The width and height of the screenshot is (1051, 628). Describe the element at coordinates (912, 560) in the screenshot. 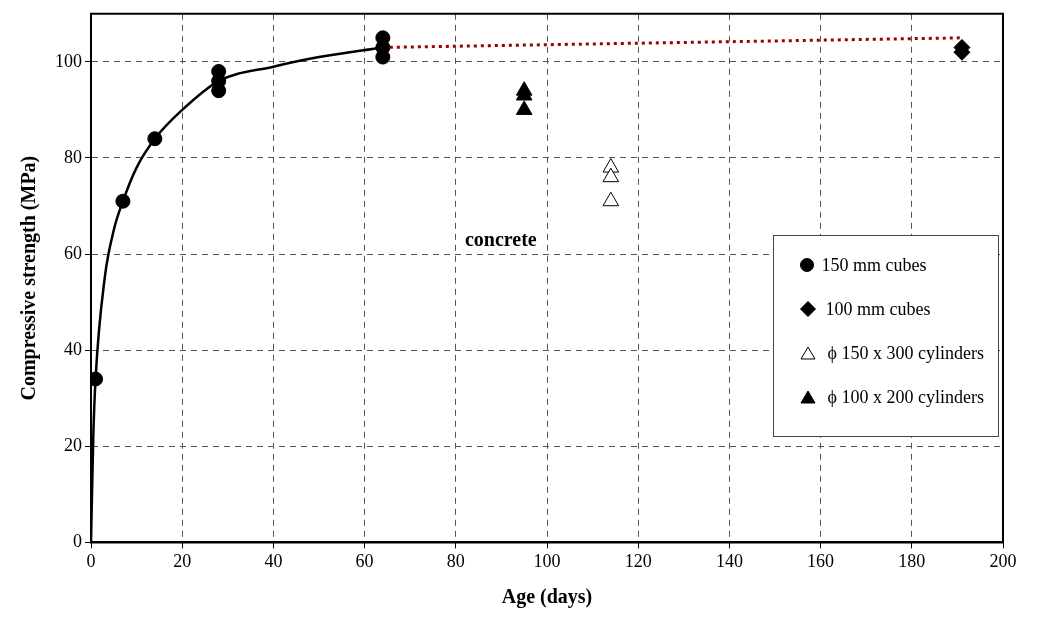

I see `x-tick-label: 180` at that location.